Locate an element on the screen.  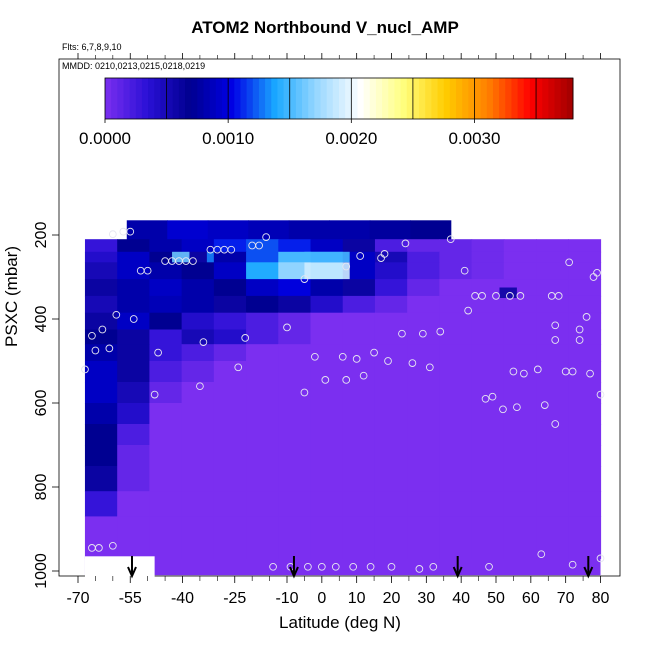
surface-gap is located at coordinates (119, 568).